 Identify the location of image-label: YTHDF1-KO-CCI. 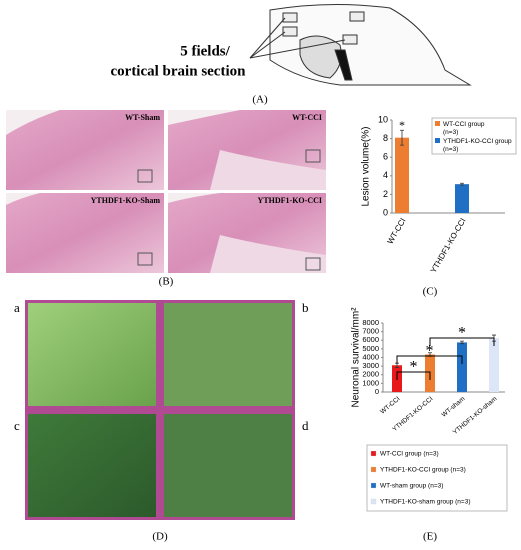
(290, 200).